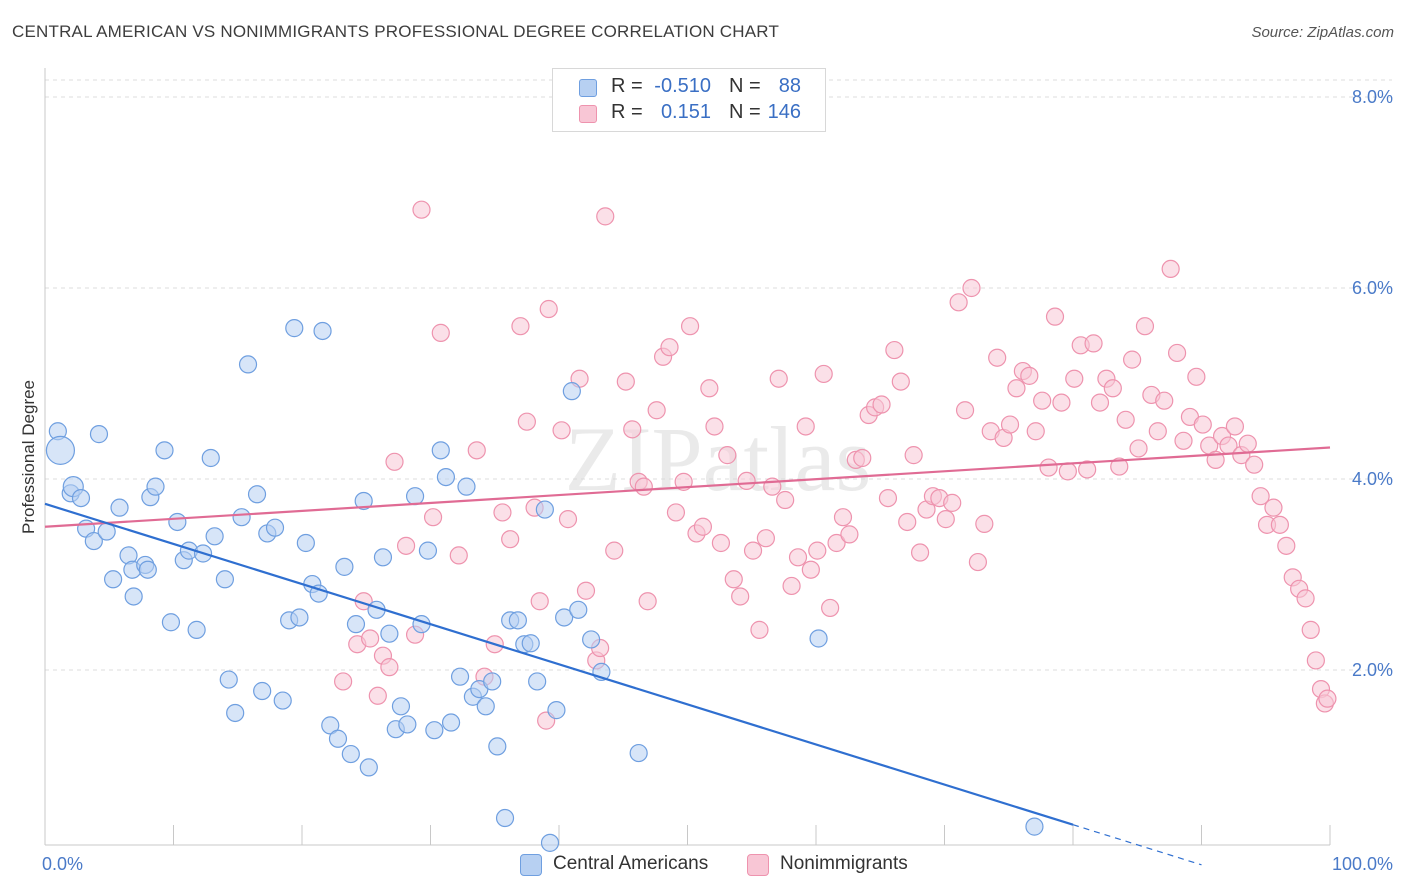 The width and height of the screenshot is (1406, 892). What do you see at coordinates (627, 86) in the screenshot?
I see `legend-r-label: R =` at bounding box center [627, 86].